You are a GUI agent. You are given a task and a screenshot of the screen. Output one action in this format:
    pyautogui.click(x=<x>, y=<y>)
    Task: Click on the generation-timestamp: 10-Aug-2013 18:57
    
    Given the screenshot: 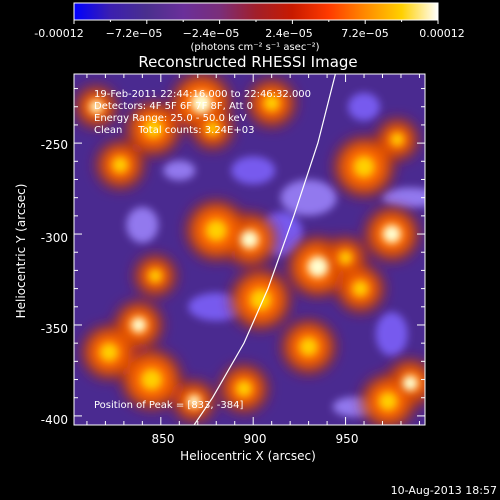 What is the action you would take?
    pyautogui.click(x=444, y=490)
    